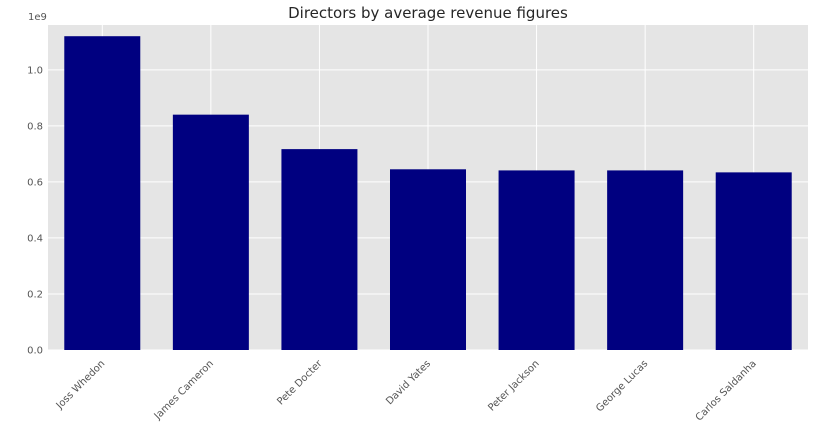  I want to click on y-offset-label: 1e9, so click(37, 17).